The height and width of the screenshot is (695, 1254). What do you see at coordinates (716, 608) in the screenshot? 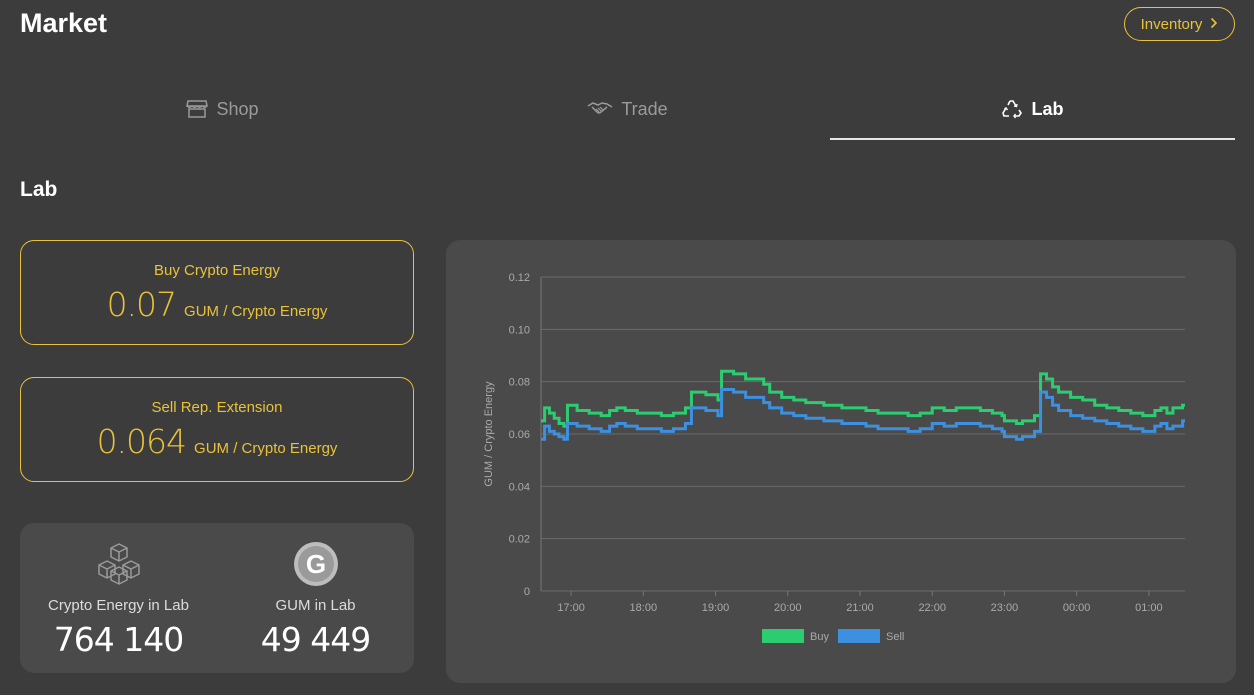
I see `x-tick-label: 19:00` at bounding box center [716, 608].